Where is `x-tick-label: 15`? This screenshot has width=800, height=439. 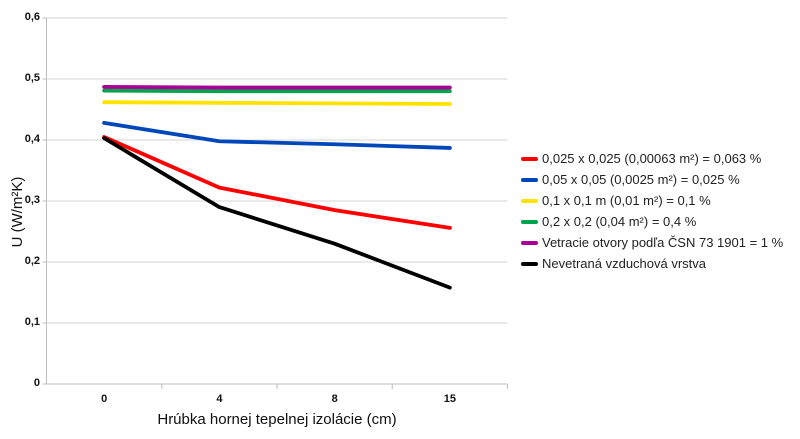 x-tick-label: 15 is located at coordinates (449, 399).